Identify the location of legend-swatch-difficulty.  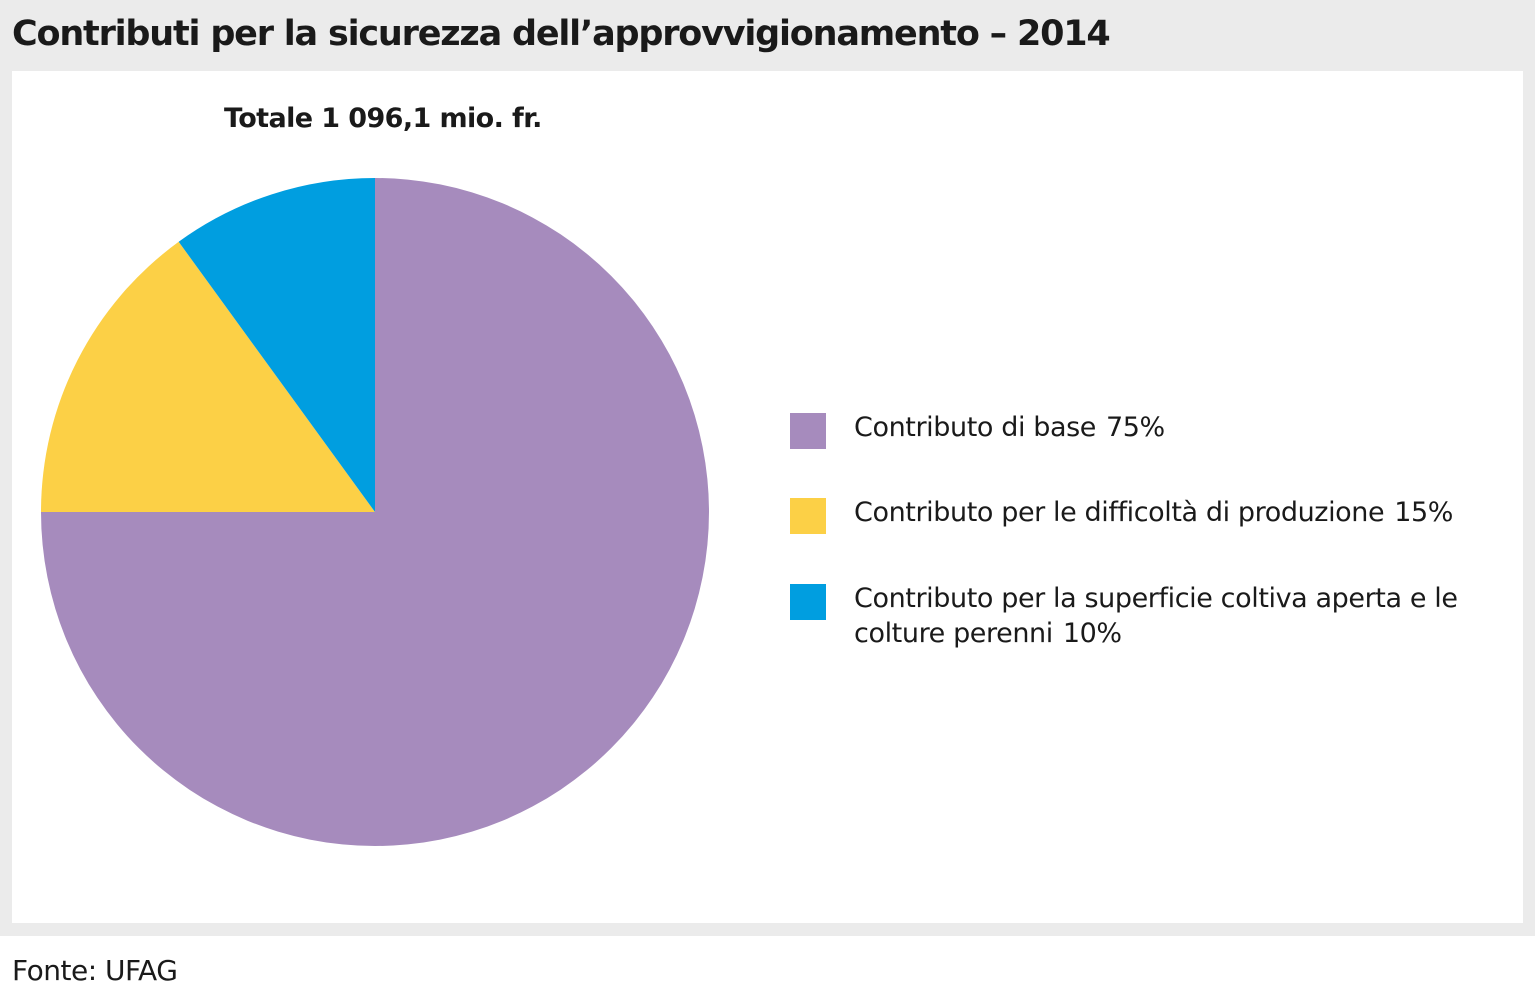
(808, 516).